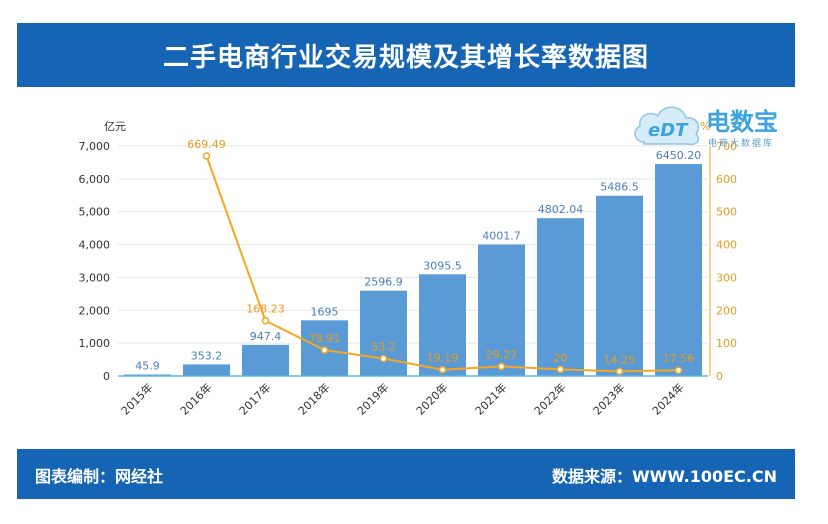 Image resolution: width=828 pixels, height=524 pixels. What do you see at coordinates (95, 179) in the screenshot?
I see `y-tick-label: 6,000` at bounding box center [95, 179].